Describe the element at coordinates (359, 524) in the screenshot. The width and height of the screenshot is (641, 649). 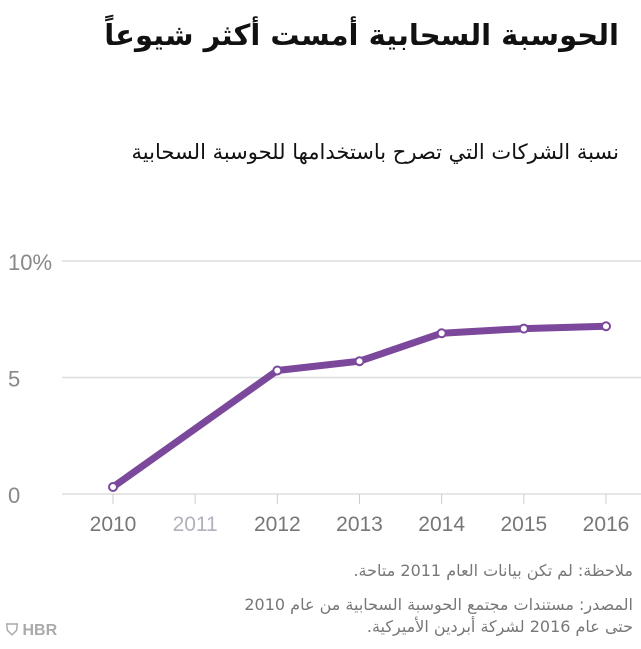
I see `x-tick-label: 2013` at that location.